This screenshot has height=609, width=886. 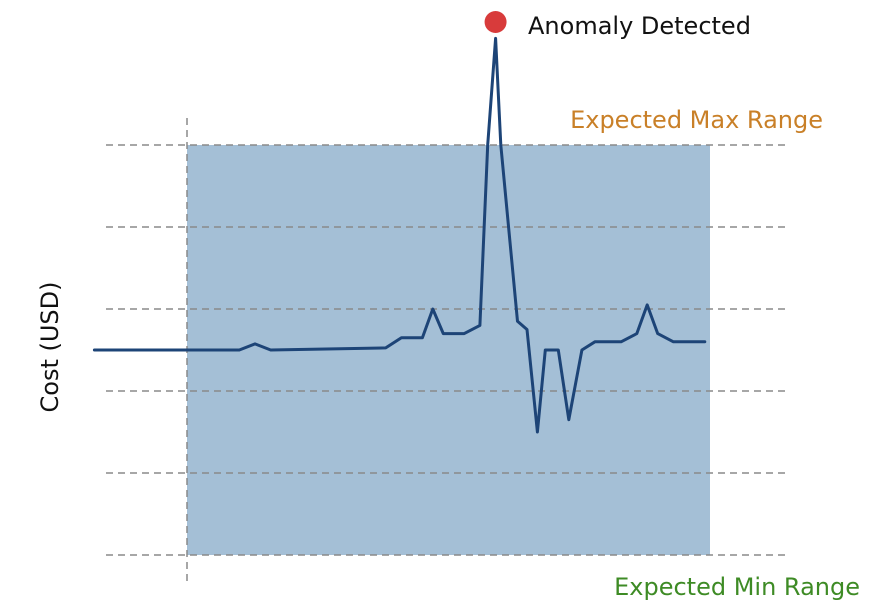 What do you see at coordinates (737, 587) in the screenshot?
I see `expected-min-label: Expected Min Range` at bounding box center [737, 587].